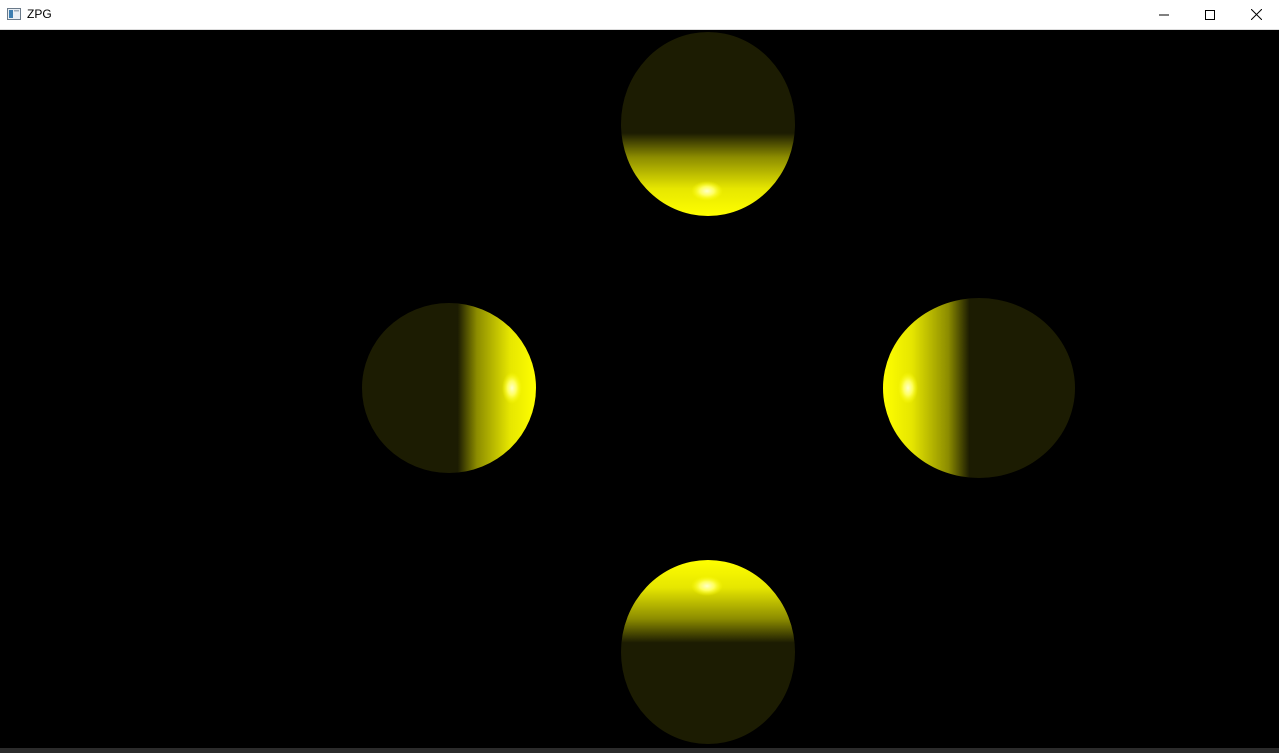  What do you see at coordinates (14, 14) in the screenshot?
I see `app-window-icon` at bounding box center [14, 14].